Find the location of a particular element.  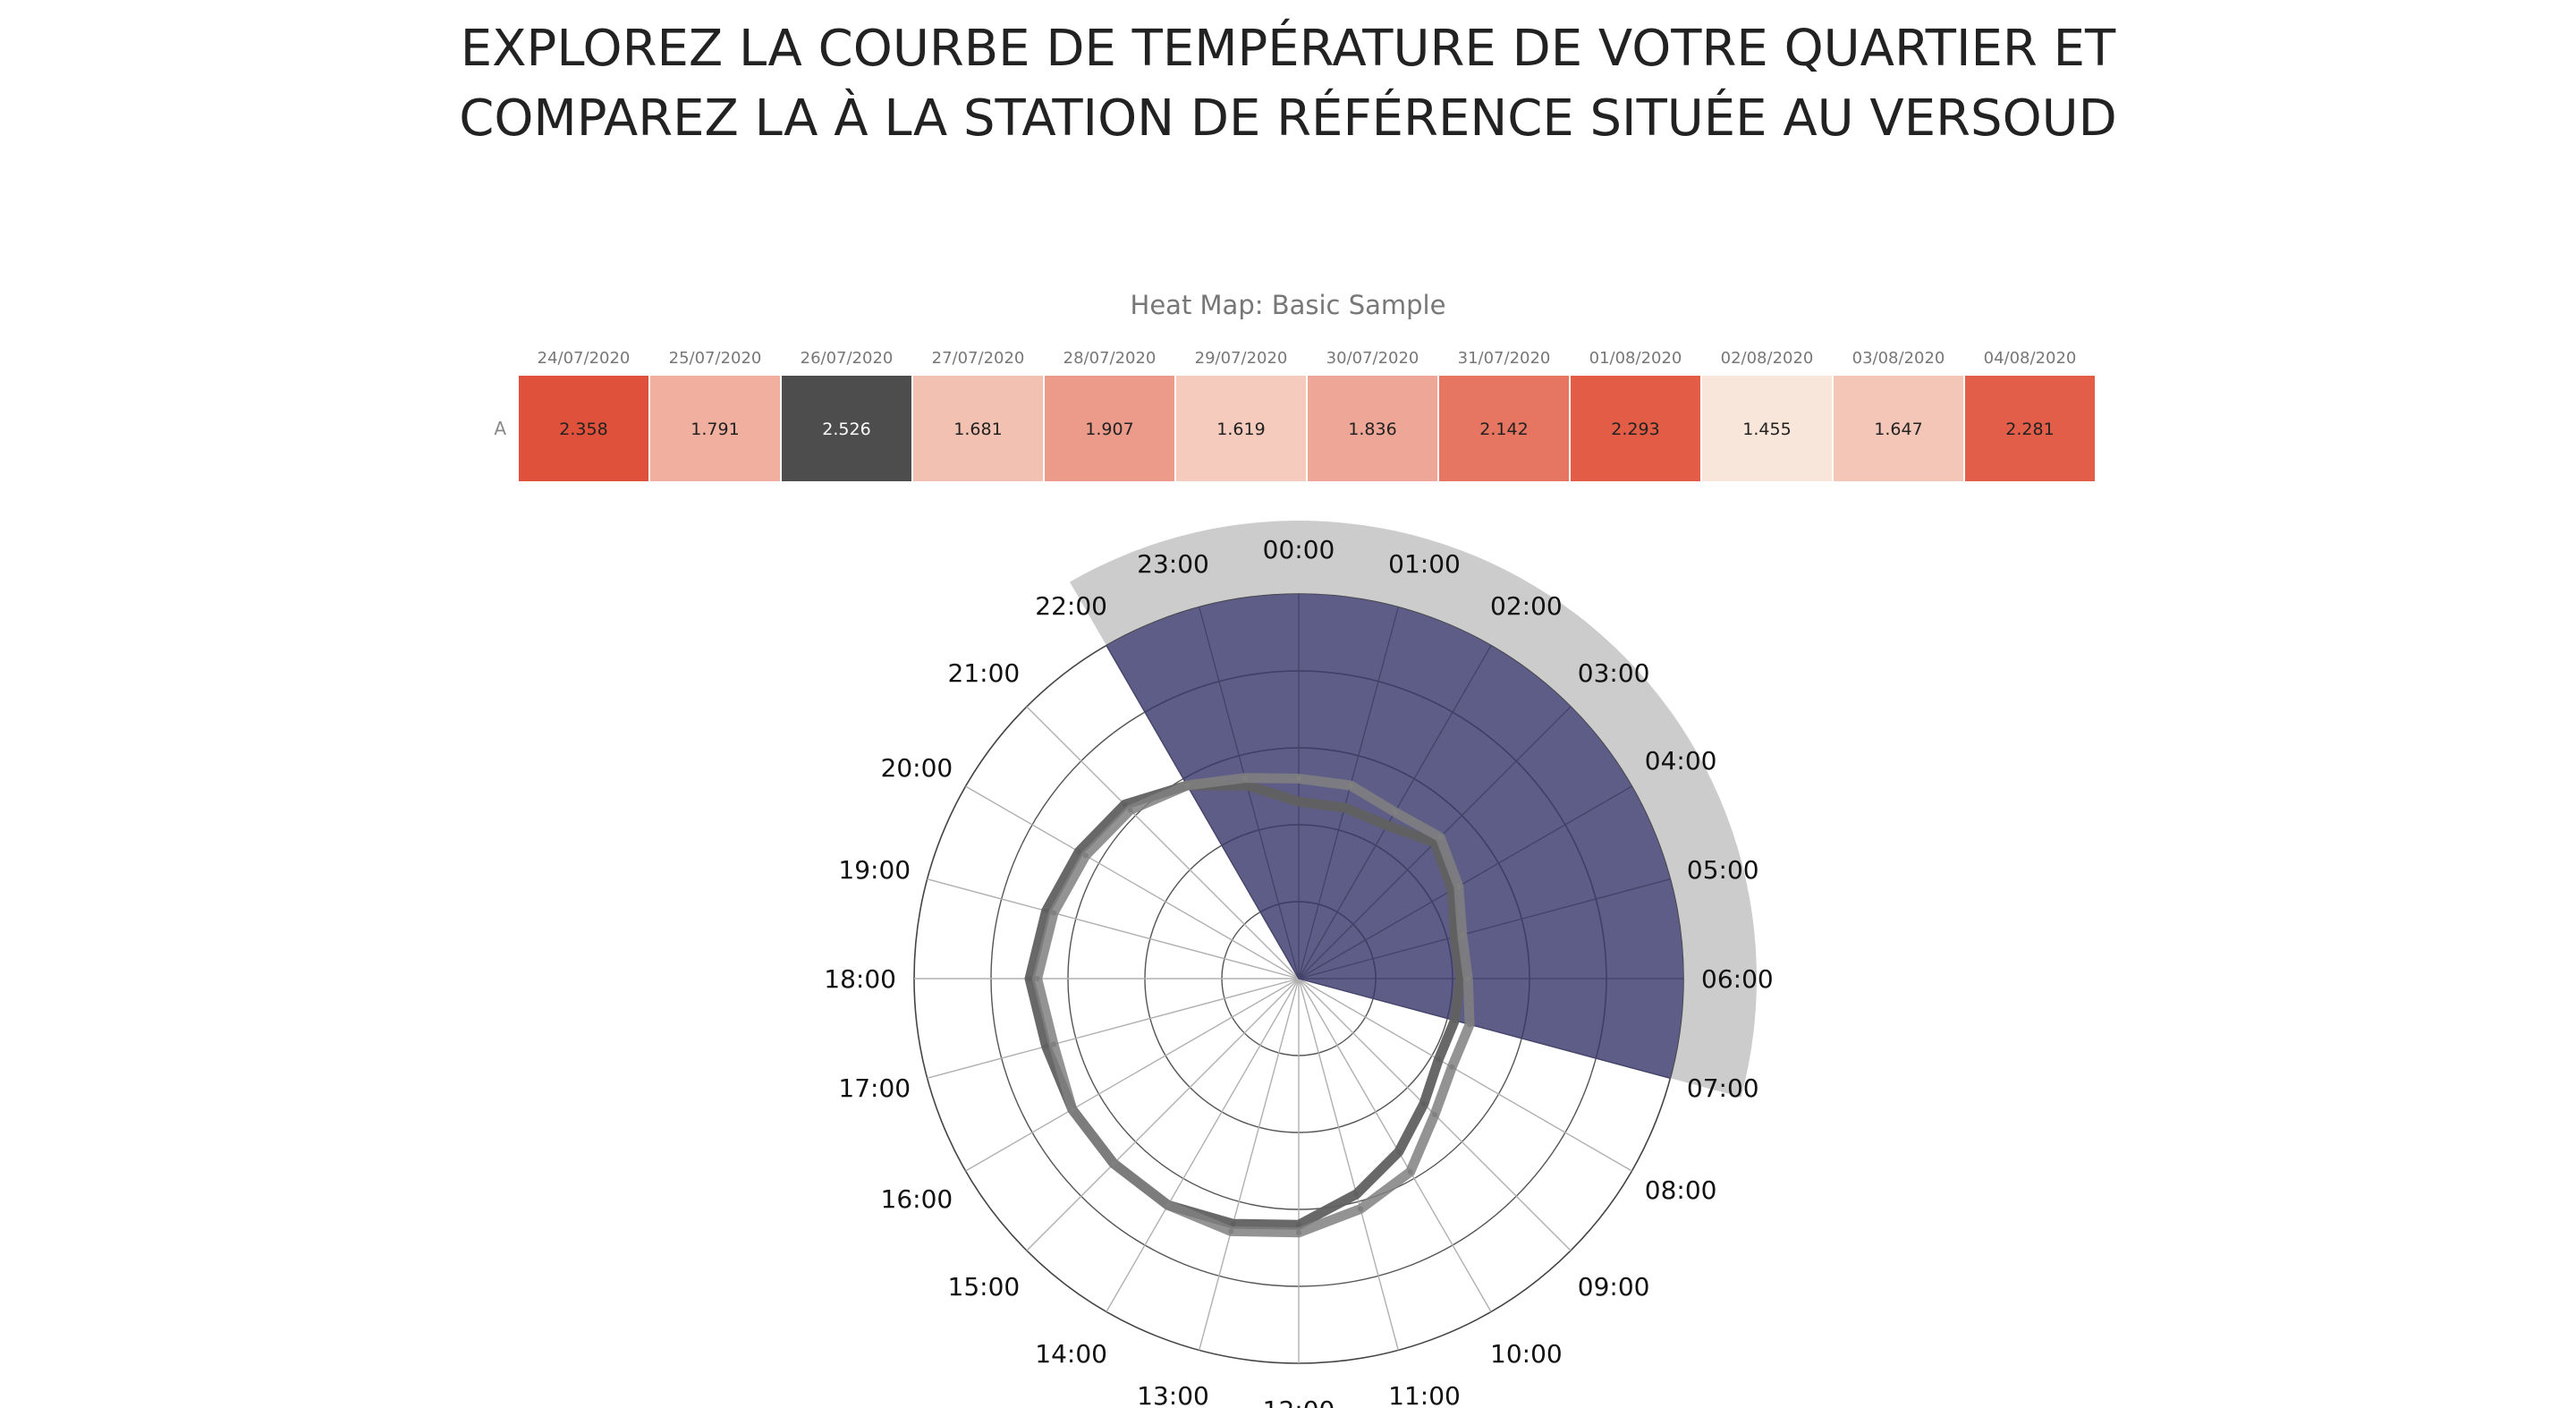

polar-angular-label: 15:00 is located at coordinates (984, 1287).